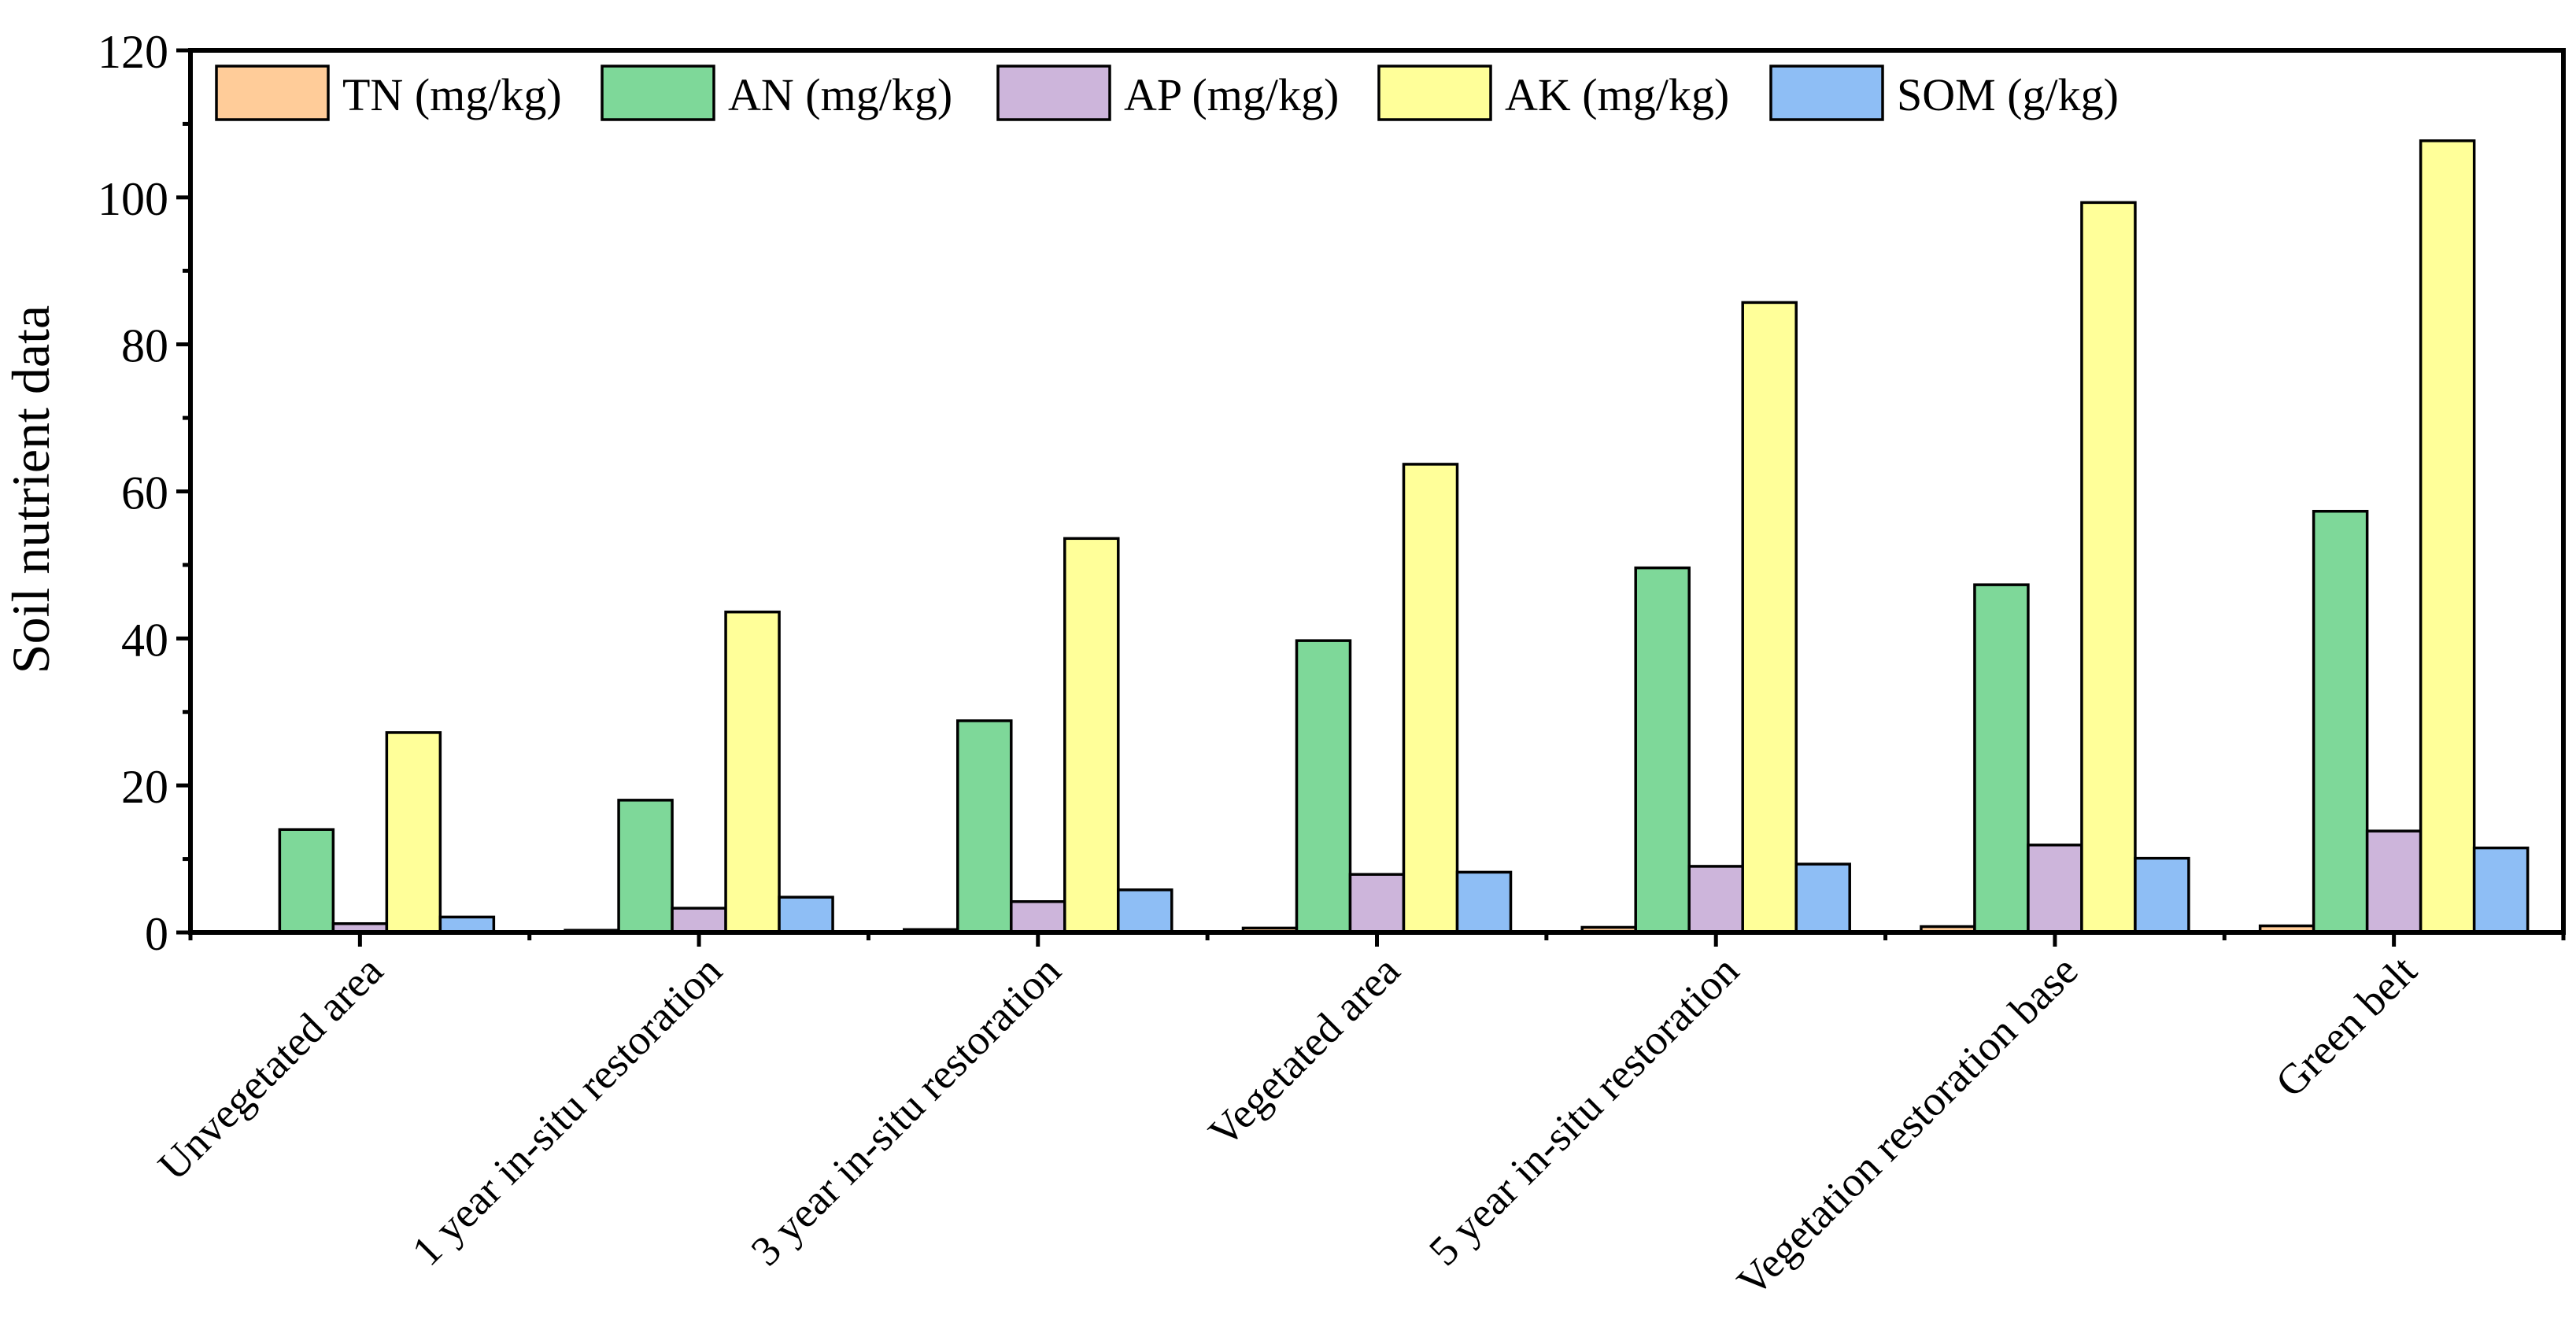  Describe the element at coordinates (144, 640) in the screenshot. I see `y-tick-label: 40` at that location.